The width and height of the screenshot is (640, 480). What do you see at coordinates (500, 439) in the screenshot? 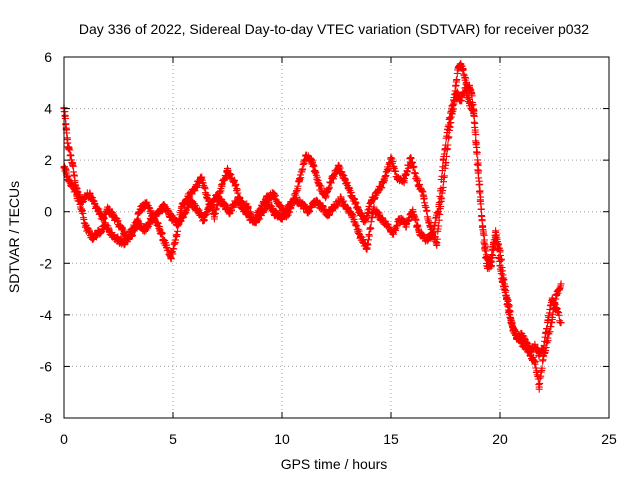
I see `x-tick-label: 20` at bounding box center [500, 439].